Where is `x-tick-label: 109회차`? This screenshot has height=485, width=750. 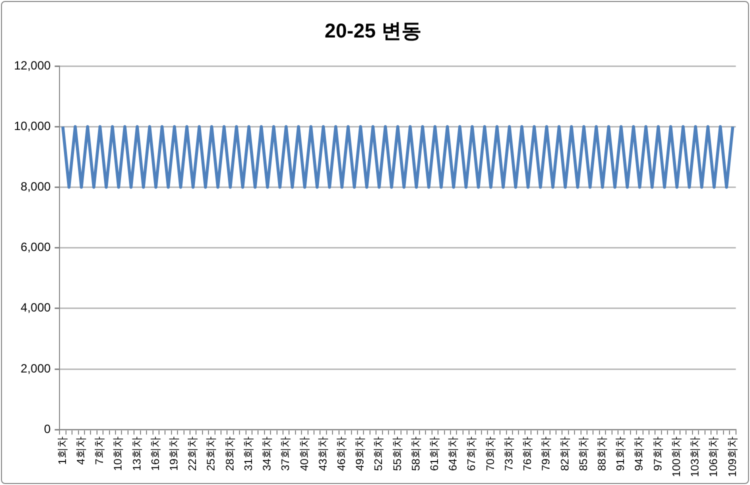
x-tick-label: 109회차 is located at coordinates (732, 457).